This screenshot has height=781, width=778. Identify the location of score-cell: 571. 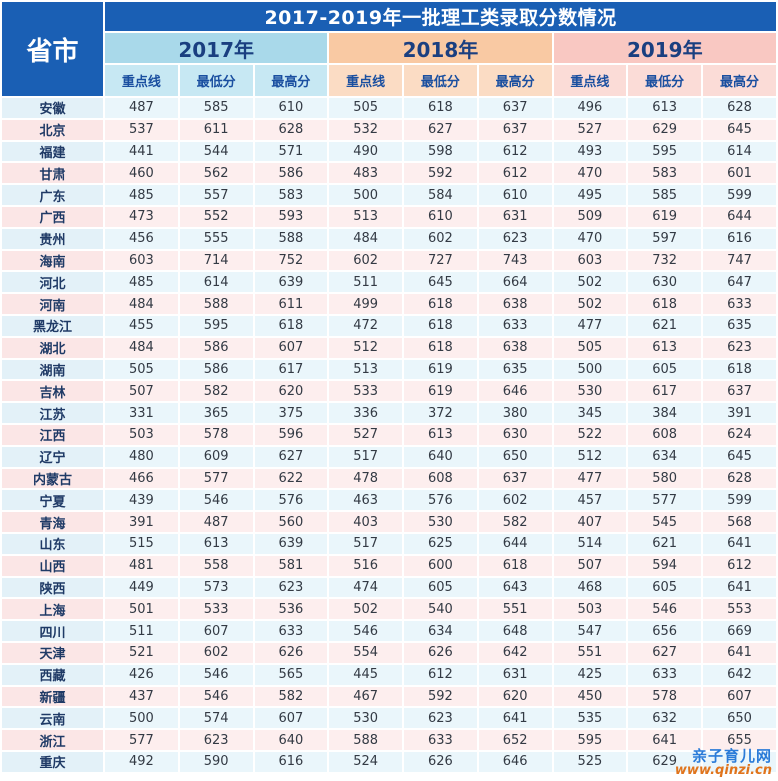
(291, 151).